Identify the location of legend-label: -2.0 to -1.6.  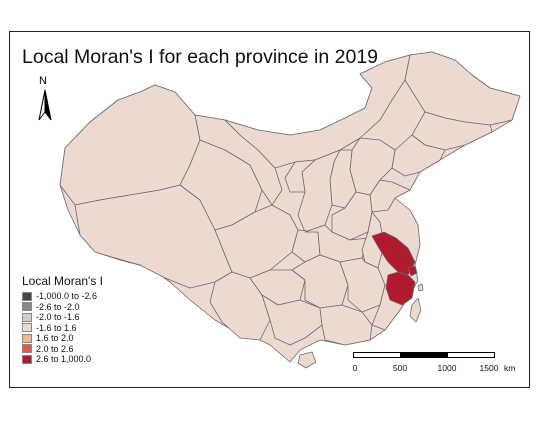
(58, 317).